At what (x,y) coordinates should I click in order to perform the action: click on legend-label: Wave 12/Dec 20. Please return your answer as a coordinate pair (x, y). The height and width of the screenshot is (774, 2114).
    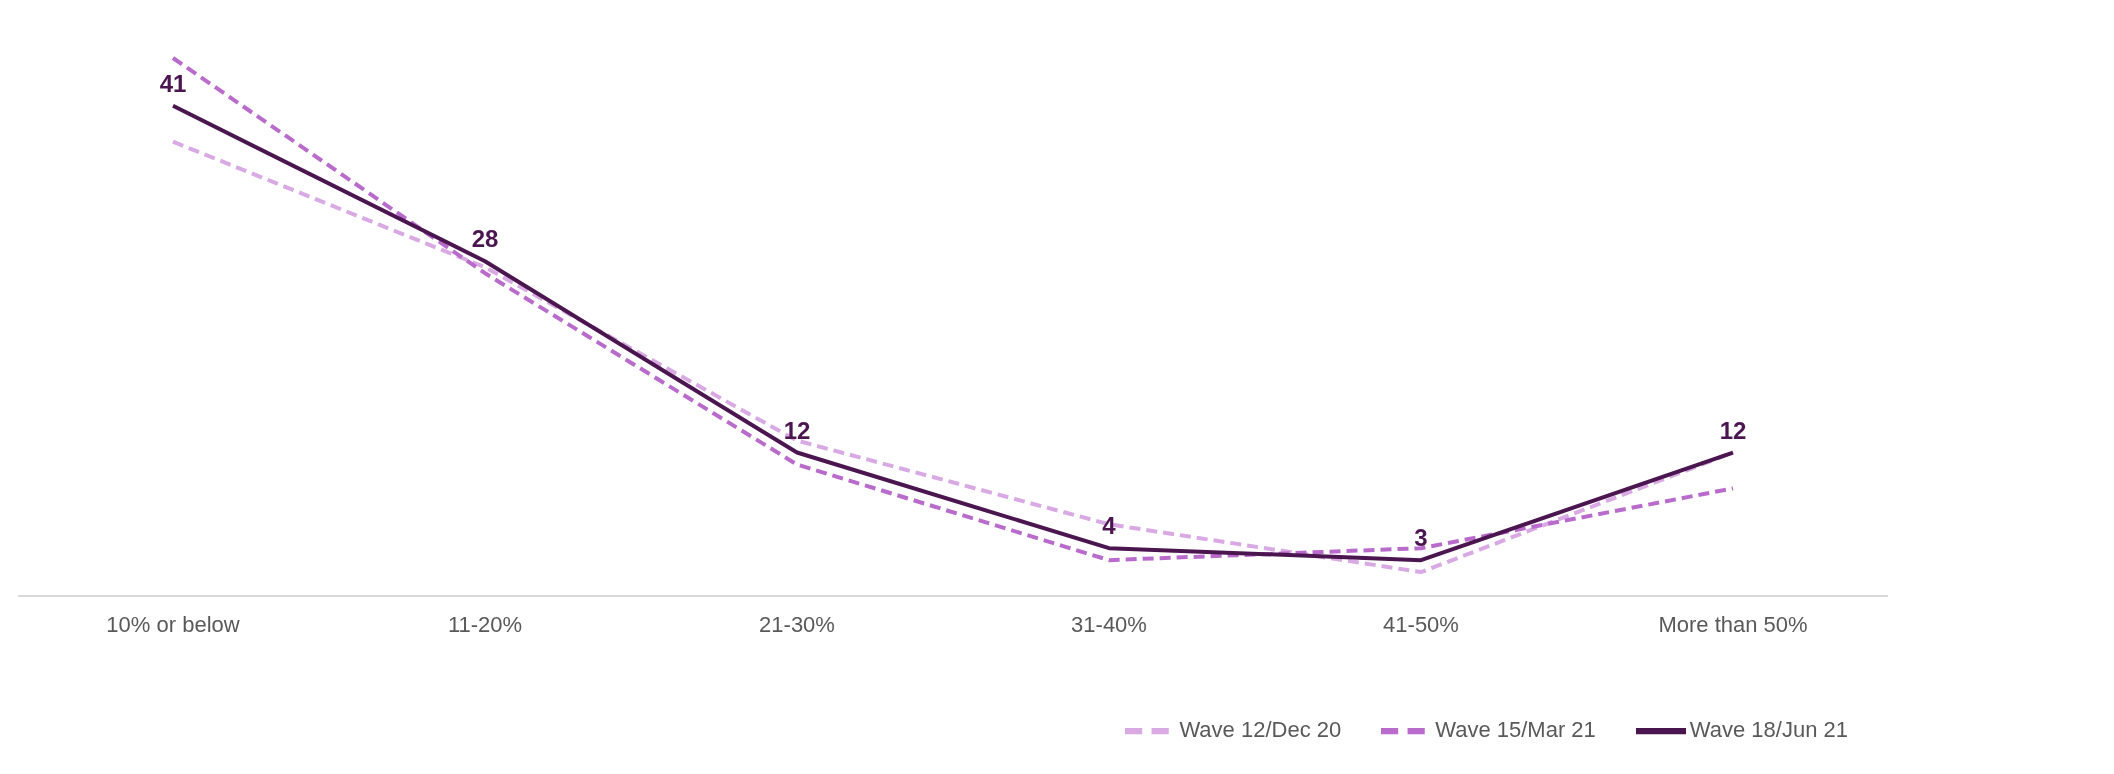
    Looking at the image, I should click on (1260, 729).